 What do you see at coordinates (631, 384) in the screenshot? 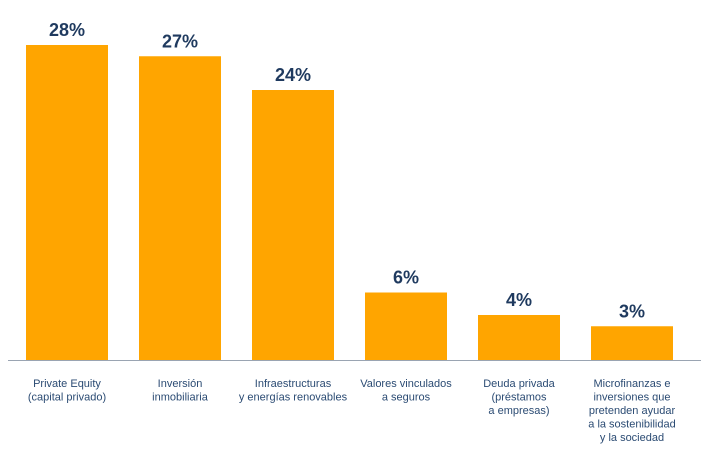
I see `category-label-line: Microfinanzas e` at bounding box center [631, 384].